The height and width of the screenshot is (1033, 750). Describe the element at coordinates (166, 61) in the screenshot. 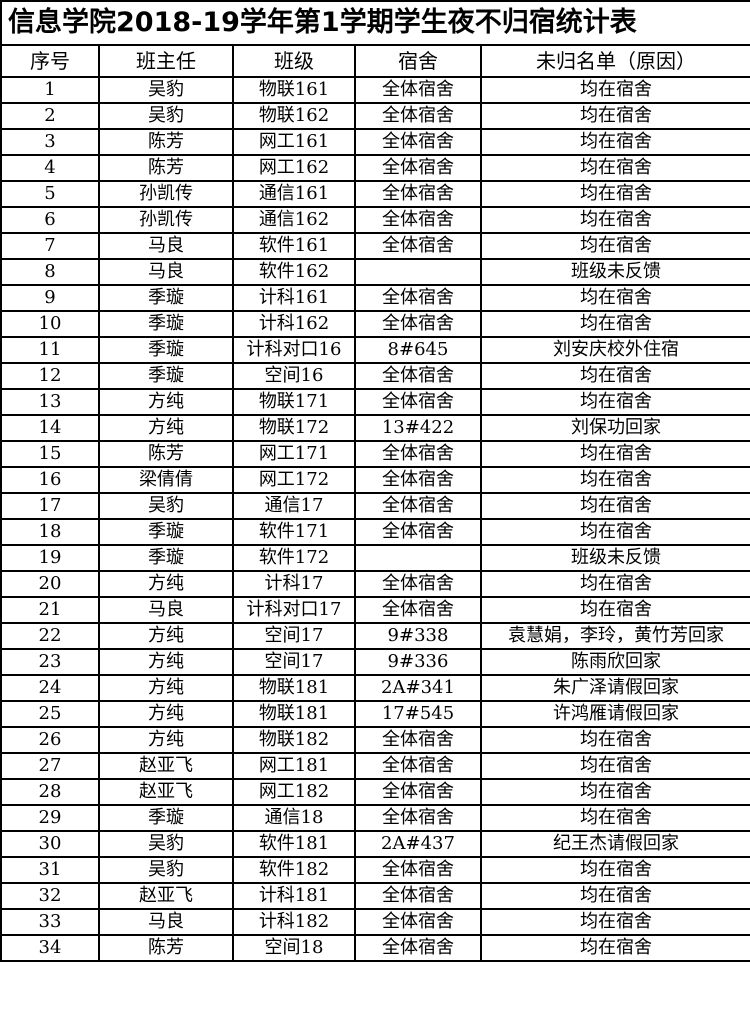

I see `header-cell-teacher: 班主任` at that location.